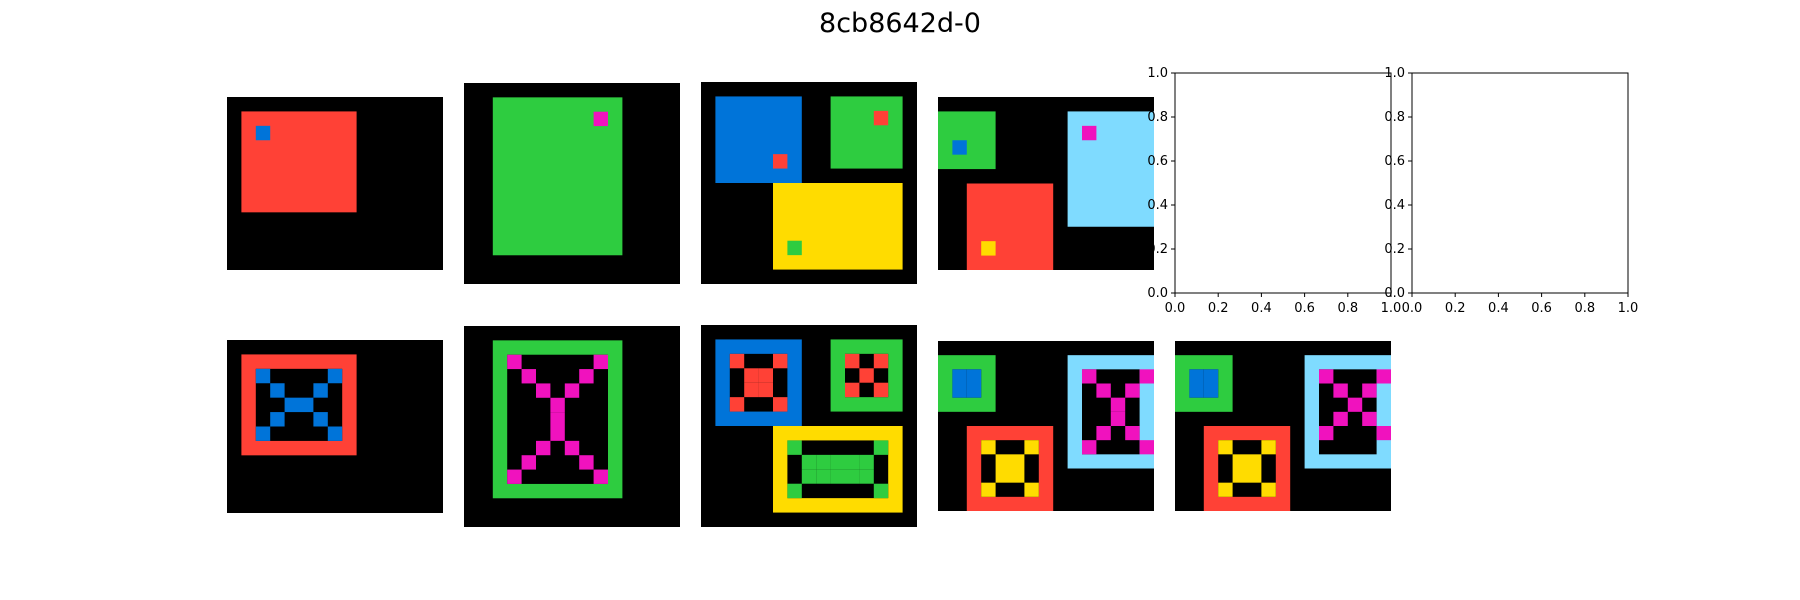 The height and width of the screenshot is (600, 1800). I want to click on x-tick-label: 0.2, so click(1218, 308).